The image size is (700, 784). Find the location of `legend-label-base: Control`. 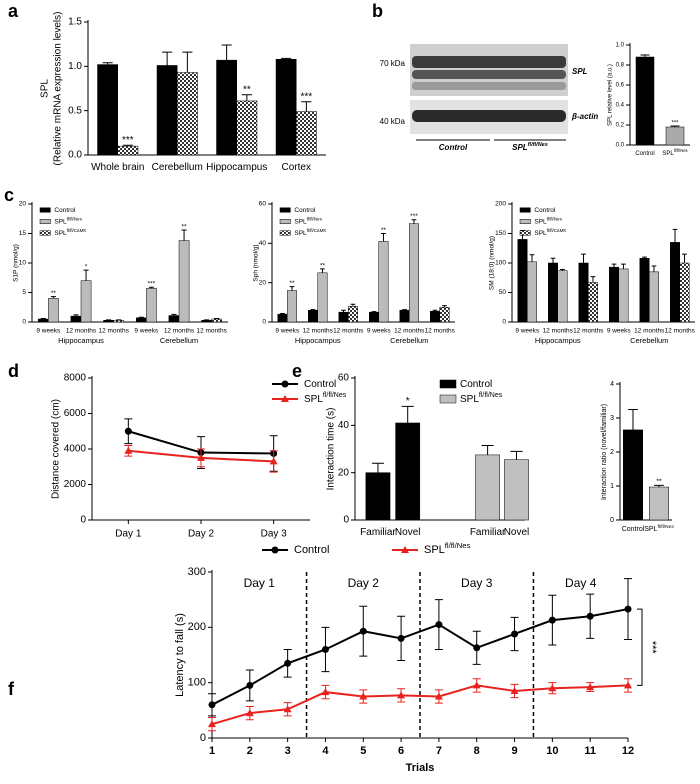

legend-label-base: Control is located at coordinates (311, 550).